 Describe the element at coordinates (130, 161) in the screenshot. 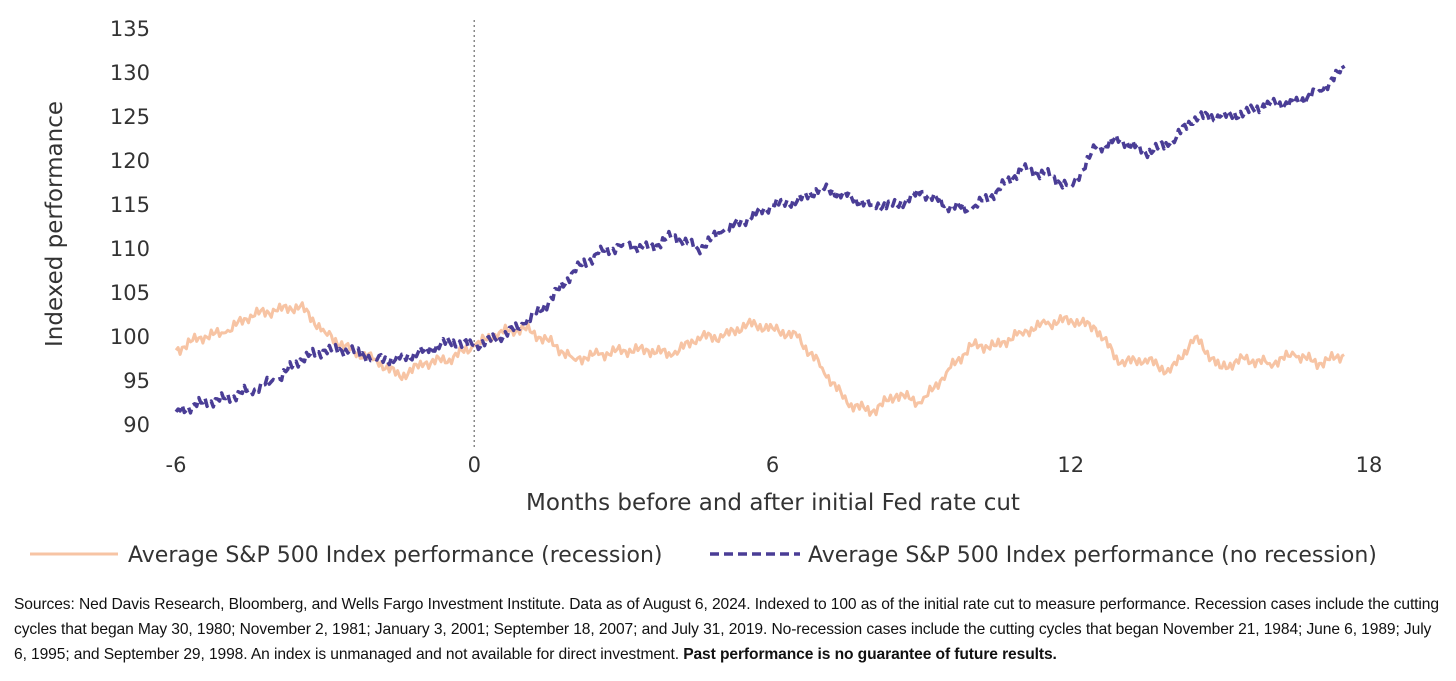

I see `y-tick-label: 120` at that location.